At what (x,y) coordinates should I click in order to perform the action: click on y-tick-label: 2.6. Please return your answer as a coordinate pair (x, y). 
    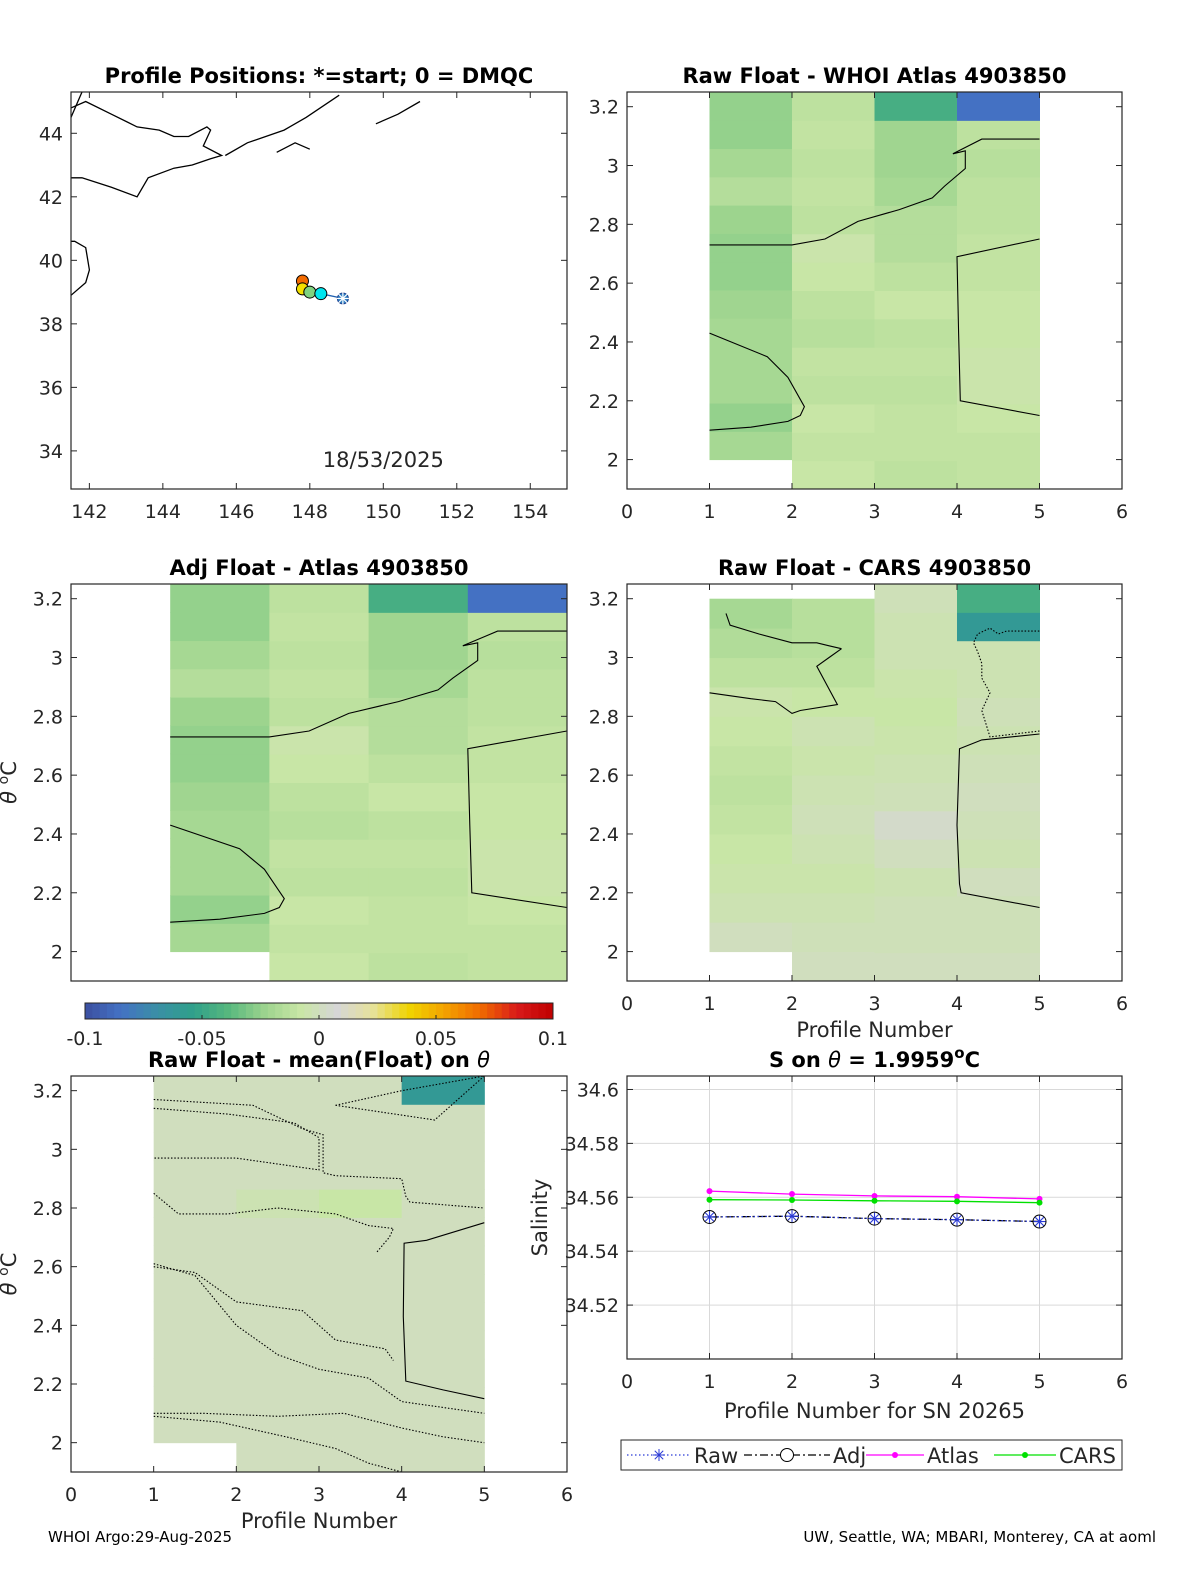
    Looking at the image, I should click on (604, 284).